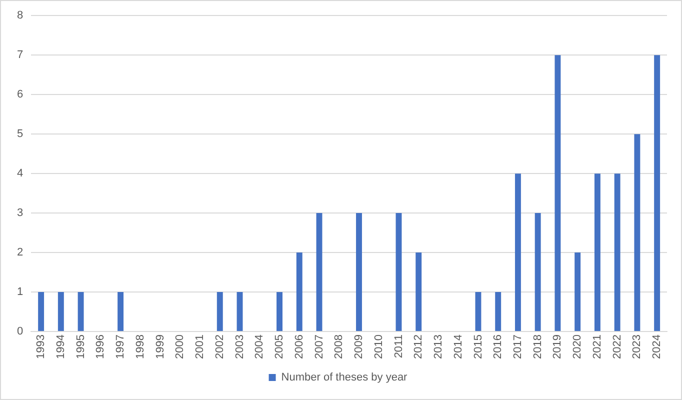 Image resolution: width=682 pixels, height=400 pixels. Describe the element at coordinates (20, 252) in the screenshot. I see `y-tick-label: 2` at that location.